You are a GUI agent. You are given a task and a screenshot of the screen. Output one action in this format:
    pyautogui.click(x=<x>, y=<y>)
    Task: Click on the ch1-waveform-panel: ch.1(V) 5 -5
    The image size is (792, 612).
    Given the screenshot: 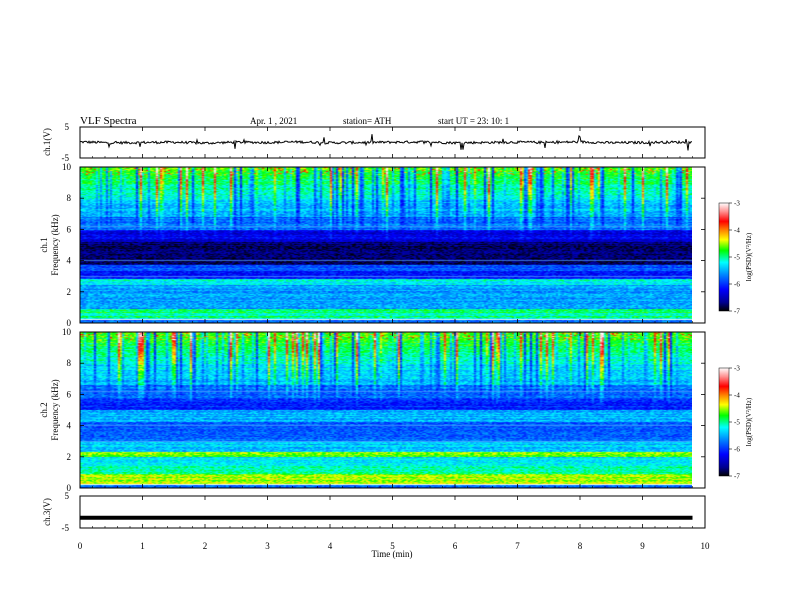 What is the action you would take?
    pyautogui.click(x=374, y=142)
    